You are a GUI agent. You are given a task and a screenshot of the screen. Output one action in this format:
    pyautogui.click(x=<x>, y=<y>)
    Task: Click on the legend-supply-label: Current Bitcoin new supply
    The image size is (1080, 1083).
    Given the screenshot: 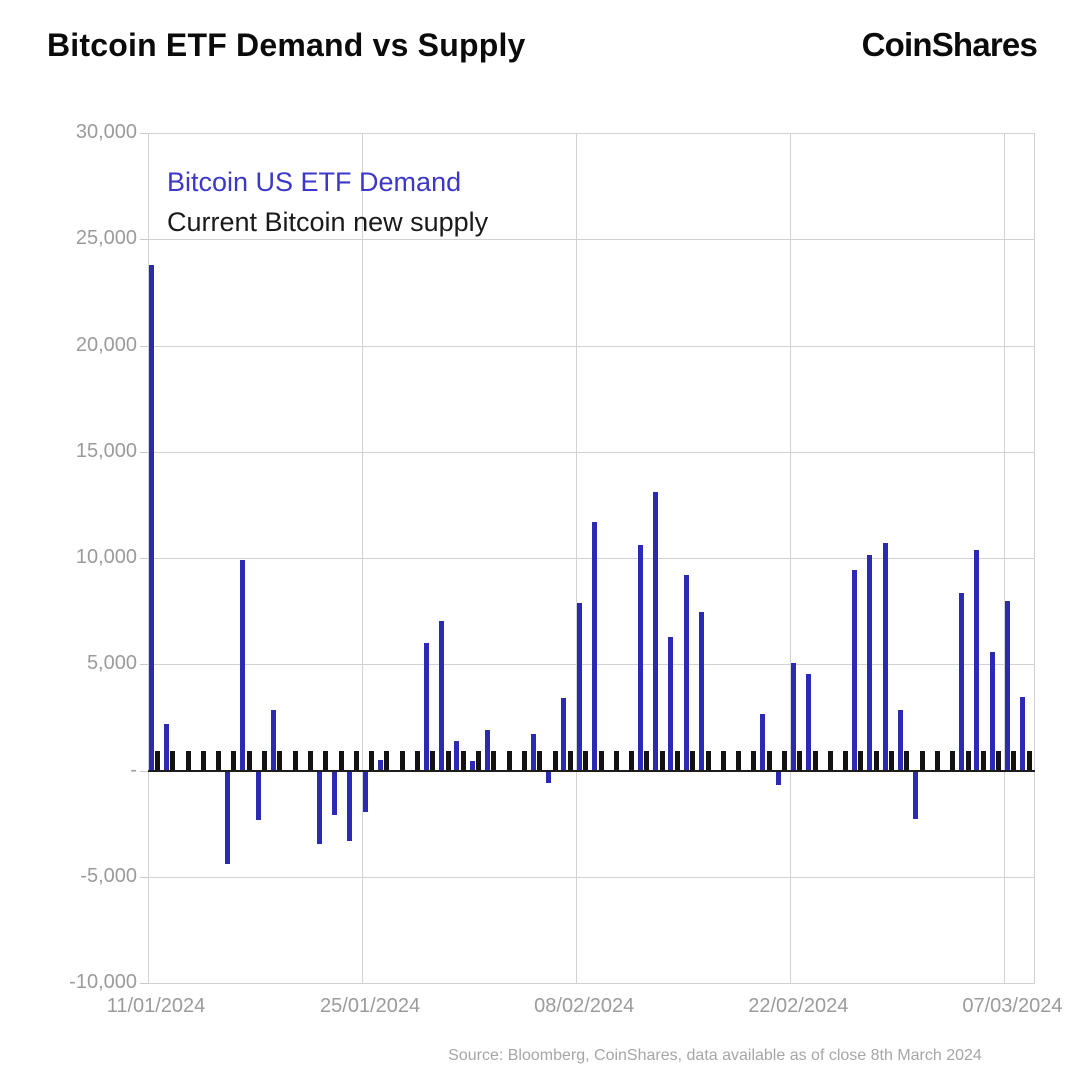 What is the action you would take?
    pyautogui.click(x=328, y=222)
    